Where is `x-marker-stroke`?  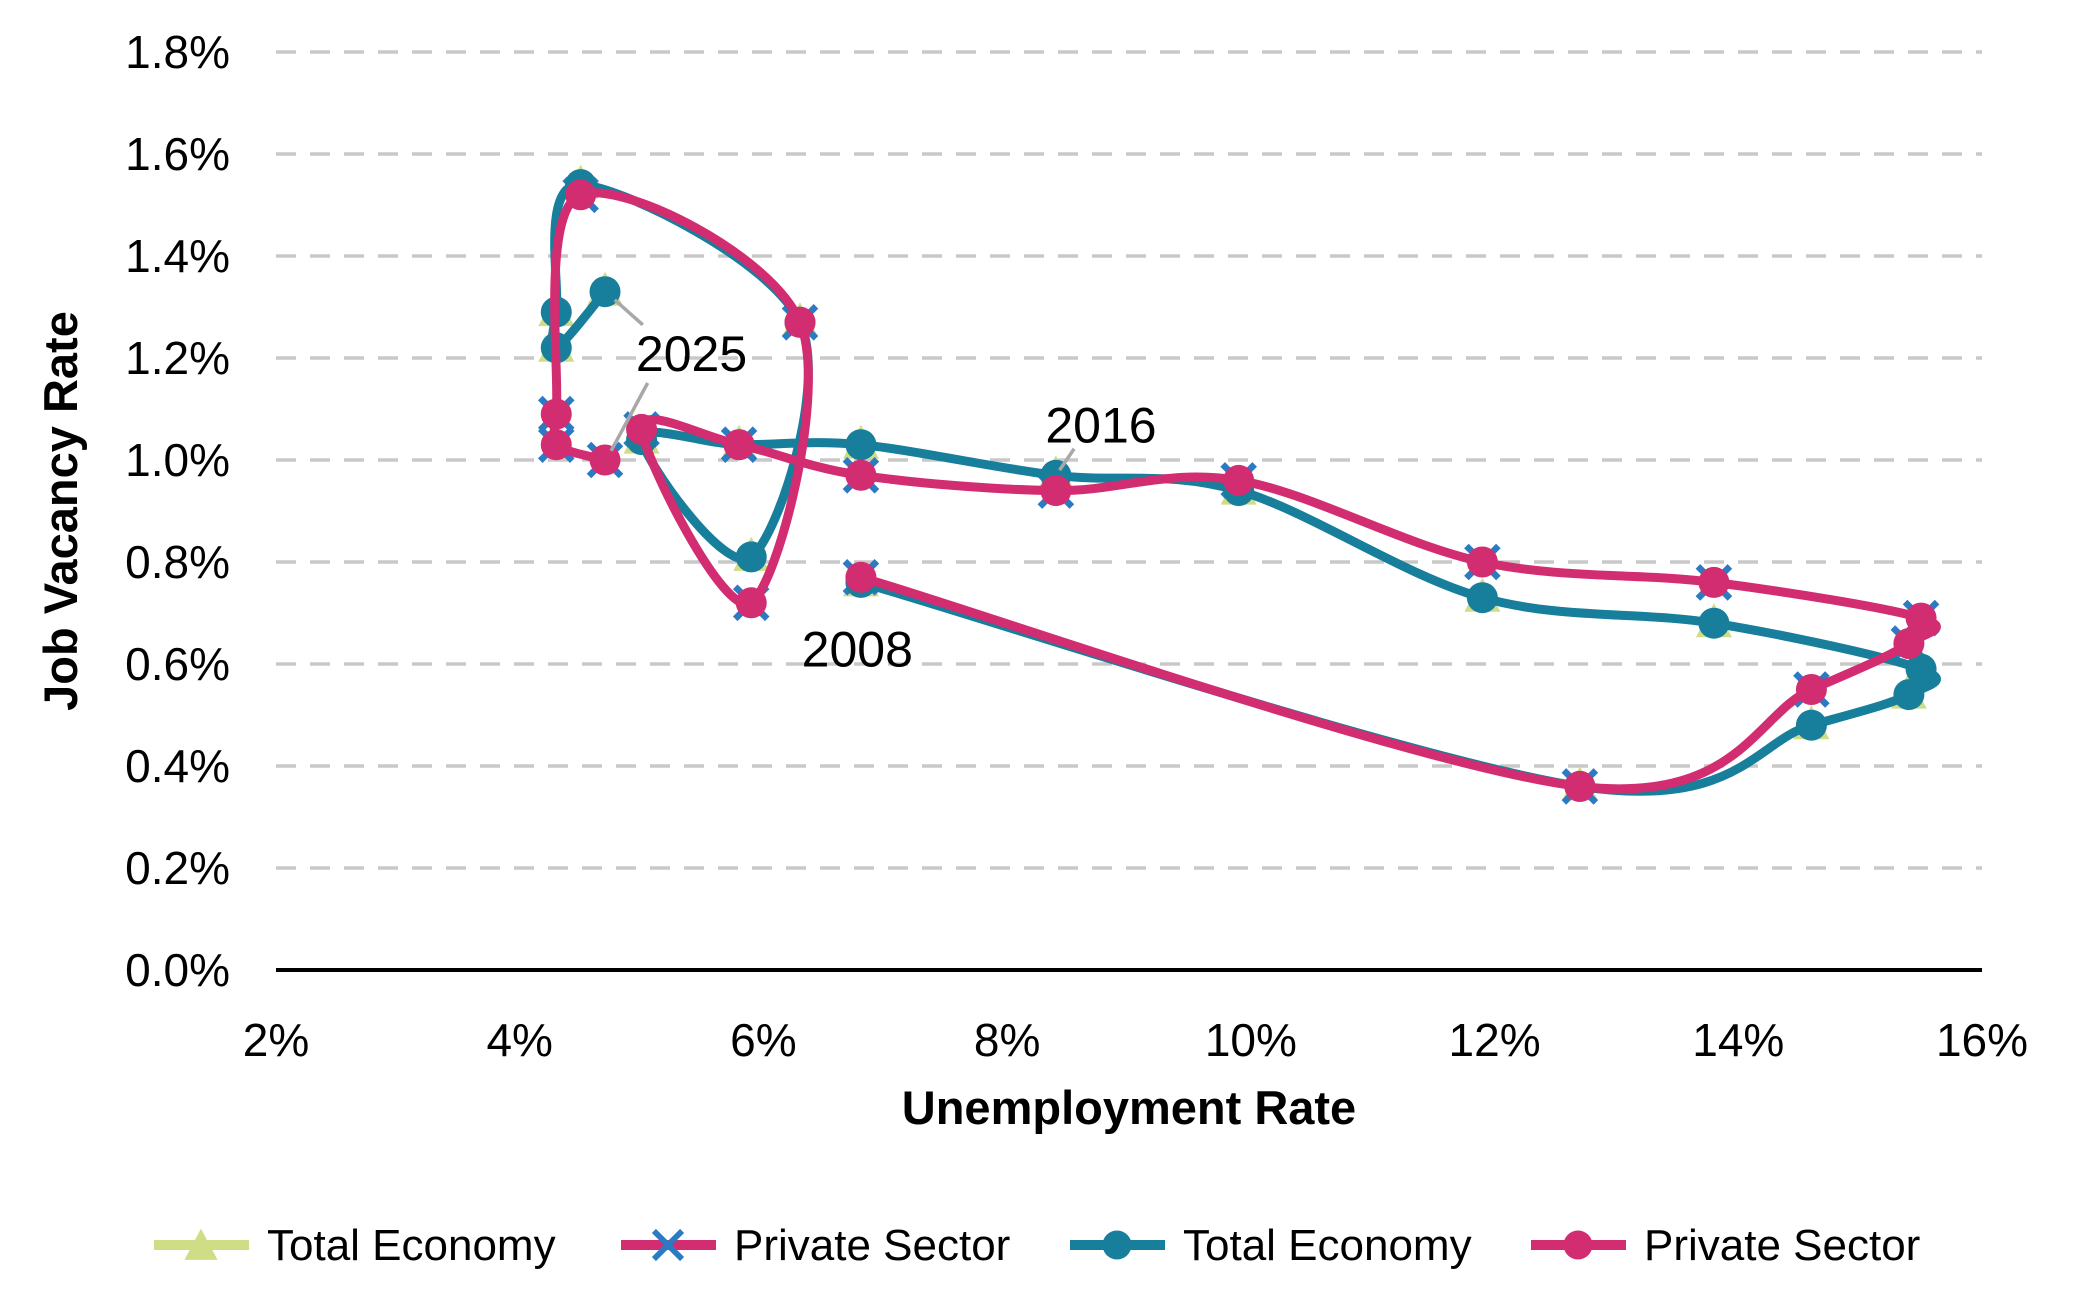 x-marker-stroke is located at coordinates (668, 1245).